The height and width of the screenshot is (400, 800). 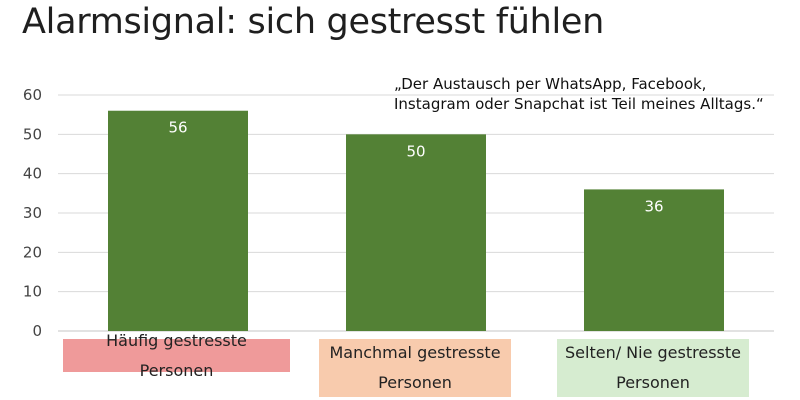 What do you see at coordinates (653, 206) in the screenshot?
I see `bar-data-label: 36` at bounding box center [653, 206].